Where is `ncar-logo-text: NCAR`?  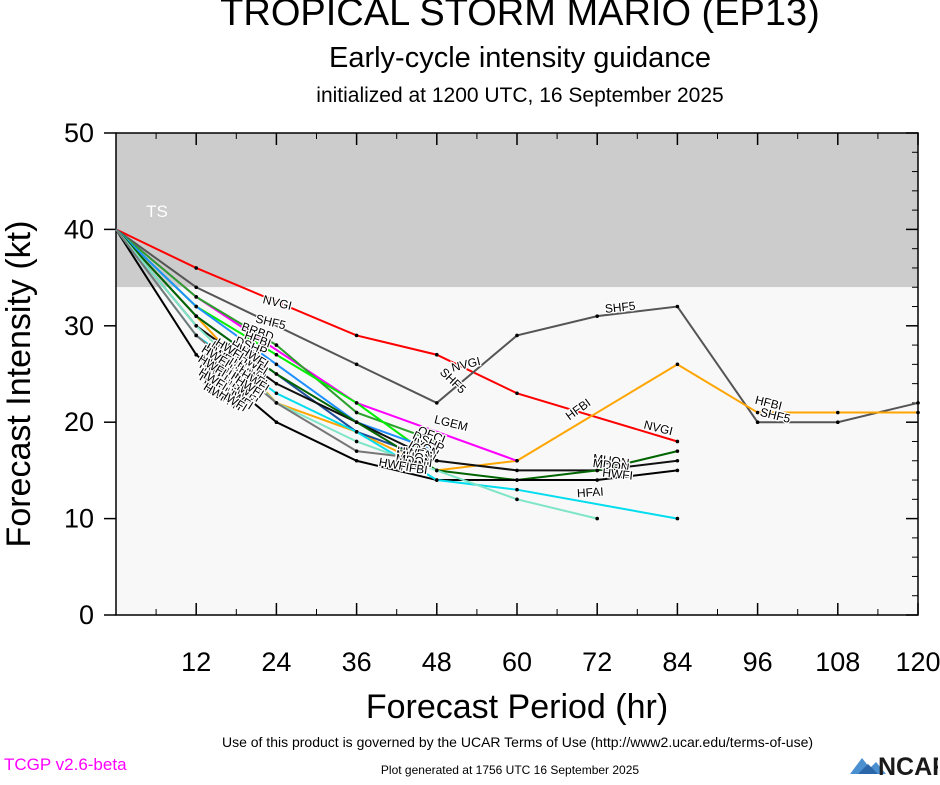
ncar-logo-text: NCAR is located at coordinates (908, 766).